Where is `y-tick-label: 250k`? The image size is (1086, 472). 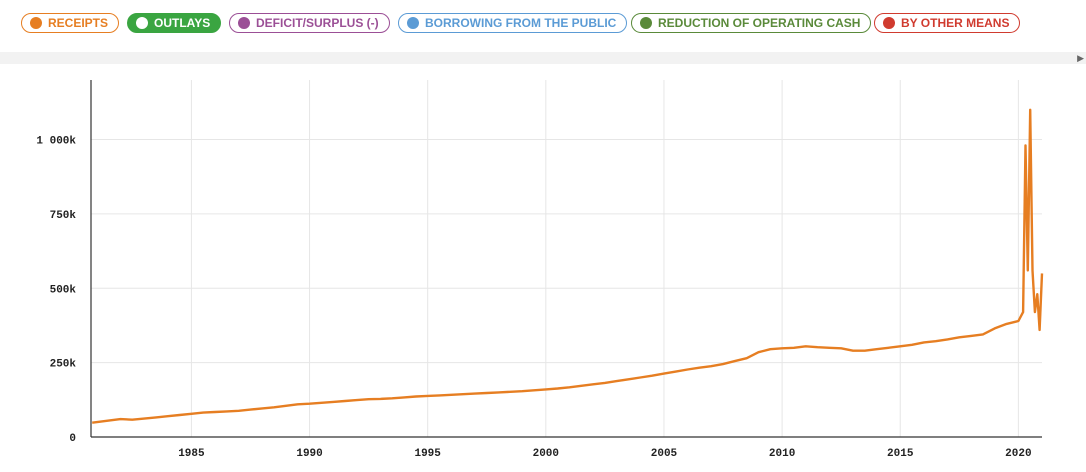 y-tick-label: 250k is located at coordinates (63, 365).